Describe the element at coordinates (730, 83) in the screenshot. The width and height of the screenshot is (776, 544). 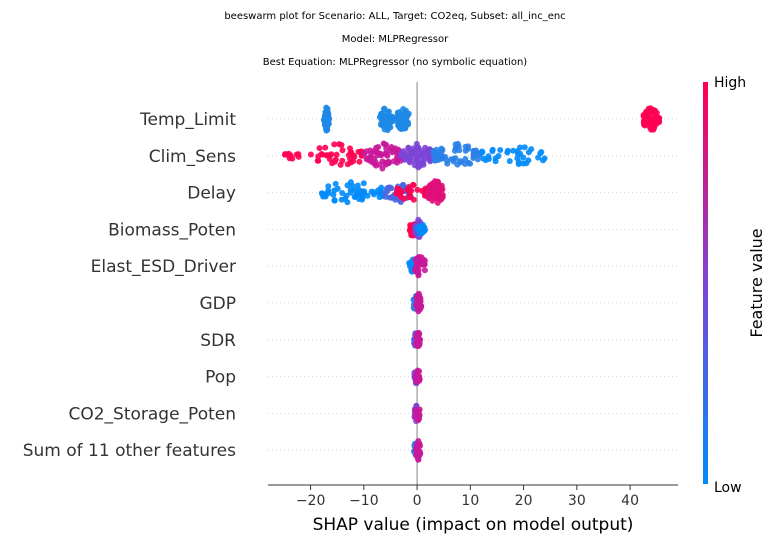
I see `colorbar-high-label: High` at that location.